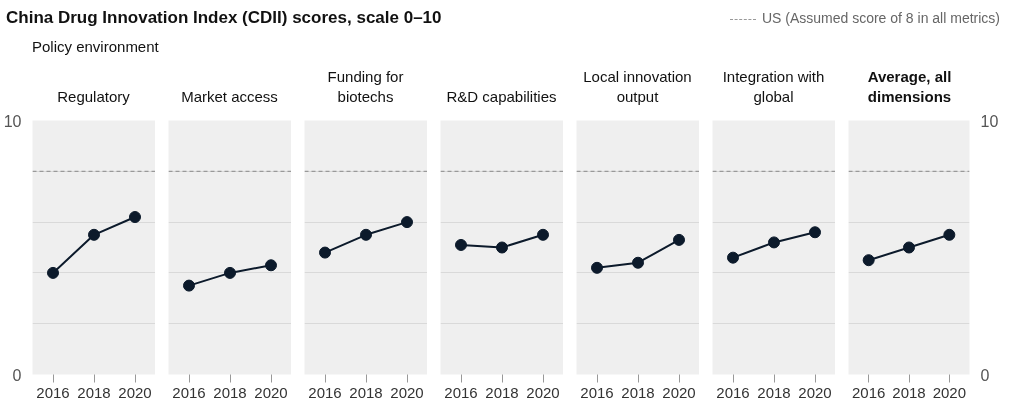 Image resolution: width=1009 pixels, height=416 pixels. I want to click on chart-title: Local innovation output, so click(637, 86).